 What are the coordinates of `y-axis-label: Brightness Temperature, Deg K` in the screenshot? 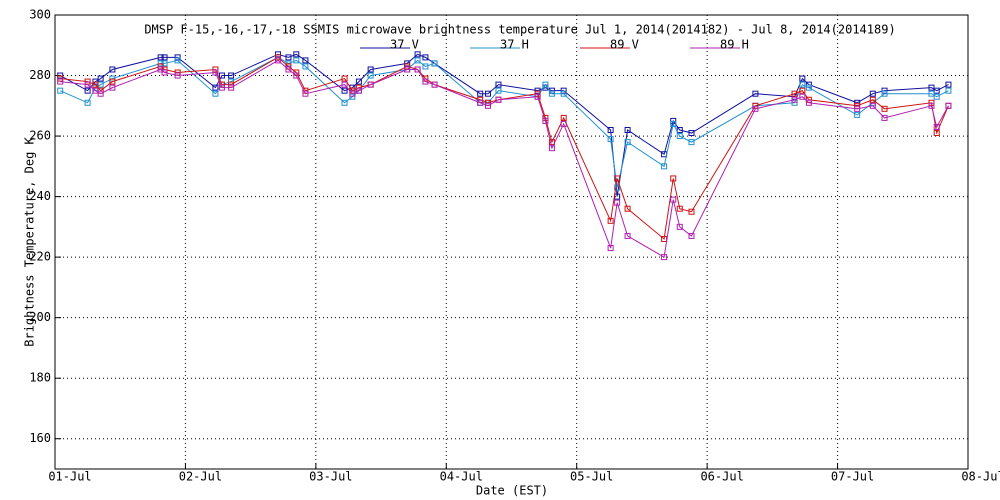 It's located at (30, 241).